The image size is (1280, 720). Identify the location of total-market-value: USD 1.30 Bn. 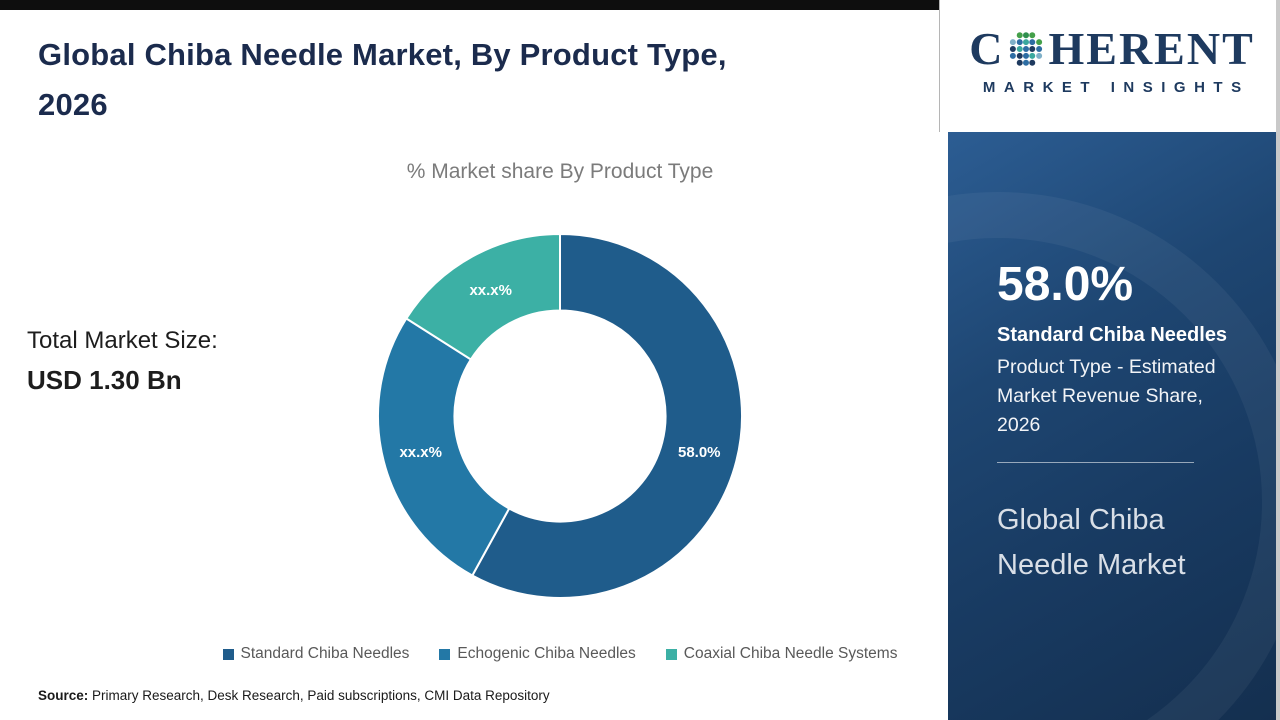
(104, 380).